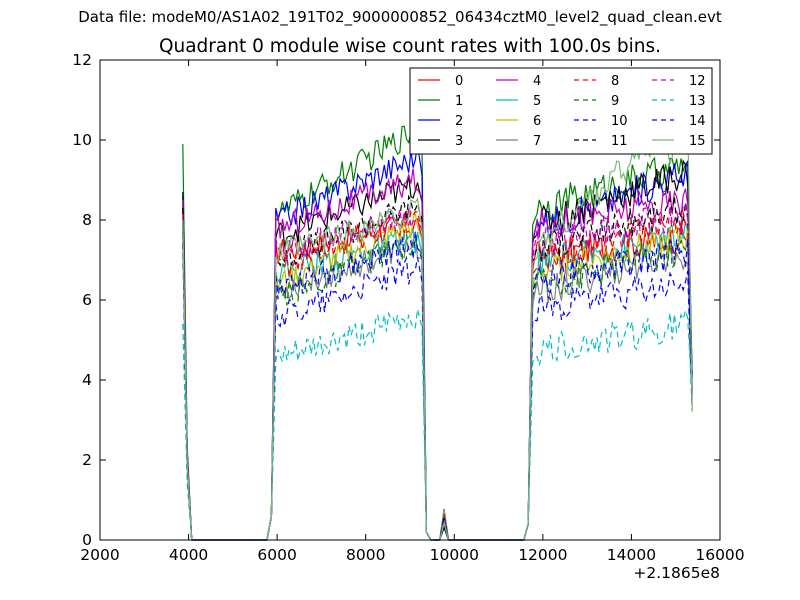 The height and width of the screenshot is (600, 800). What do you see at coordinates (619, 121) in the screenshot?
I see `legend-label-10: 10` at bounding box center [619, 121].